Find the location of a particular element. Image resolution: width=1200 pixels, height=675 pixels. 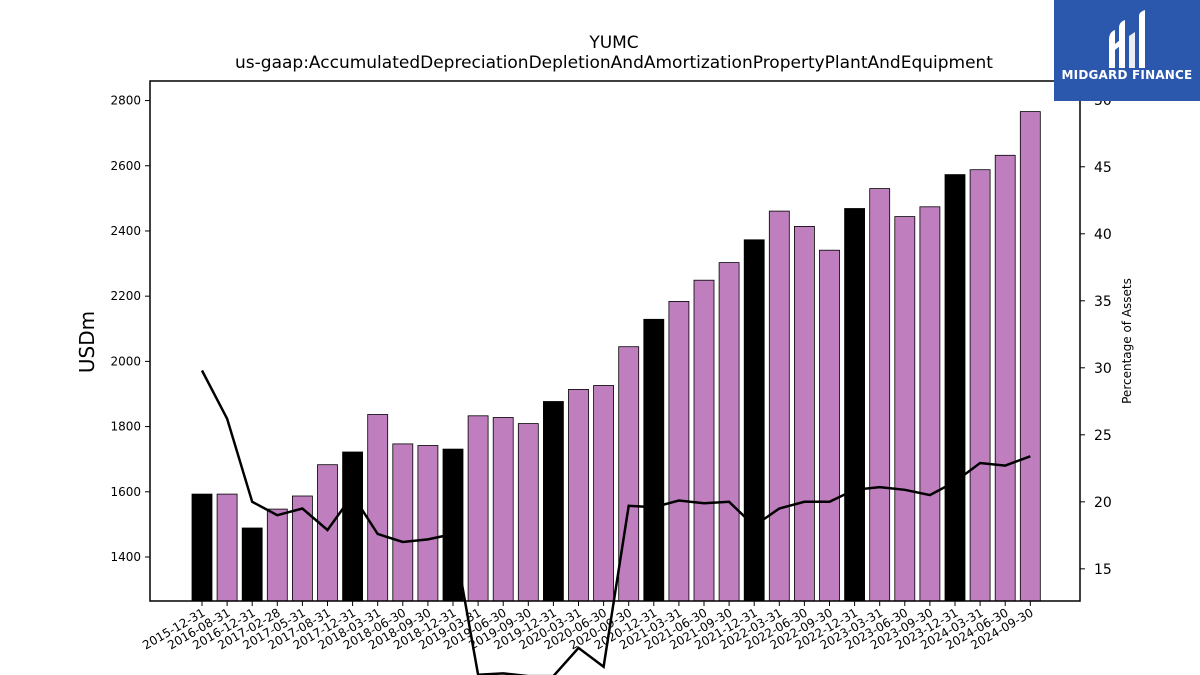

y2-tick-label: 30 is located at coordinates (1103, 369).